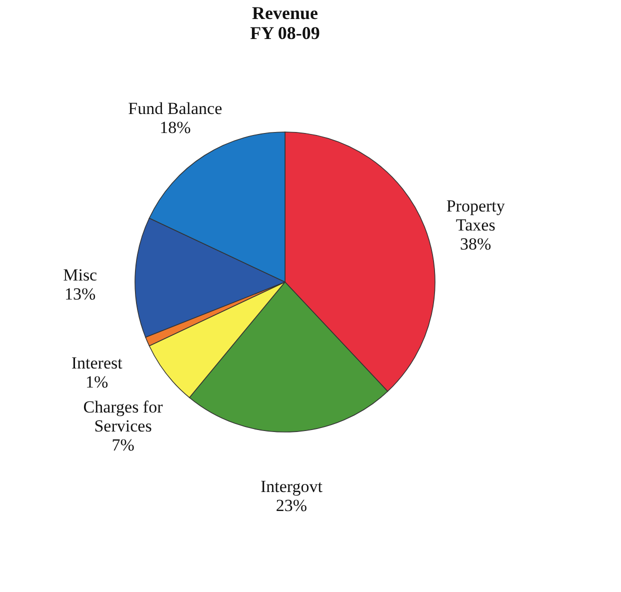 The width and height of the screenshot is (621, 592). I want to click on slice-label: Fund Balance, so click(175, 108).